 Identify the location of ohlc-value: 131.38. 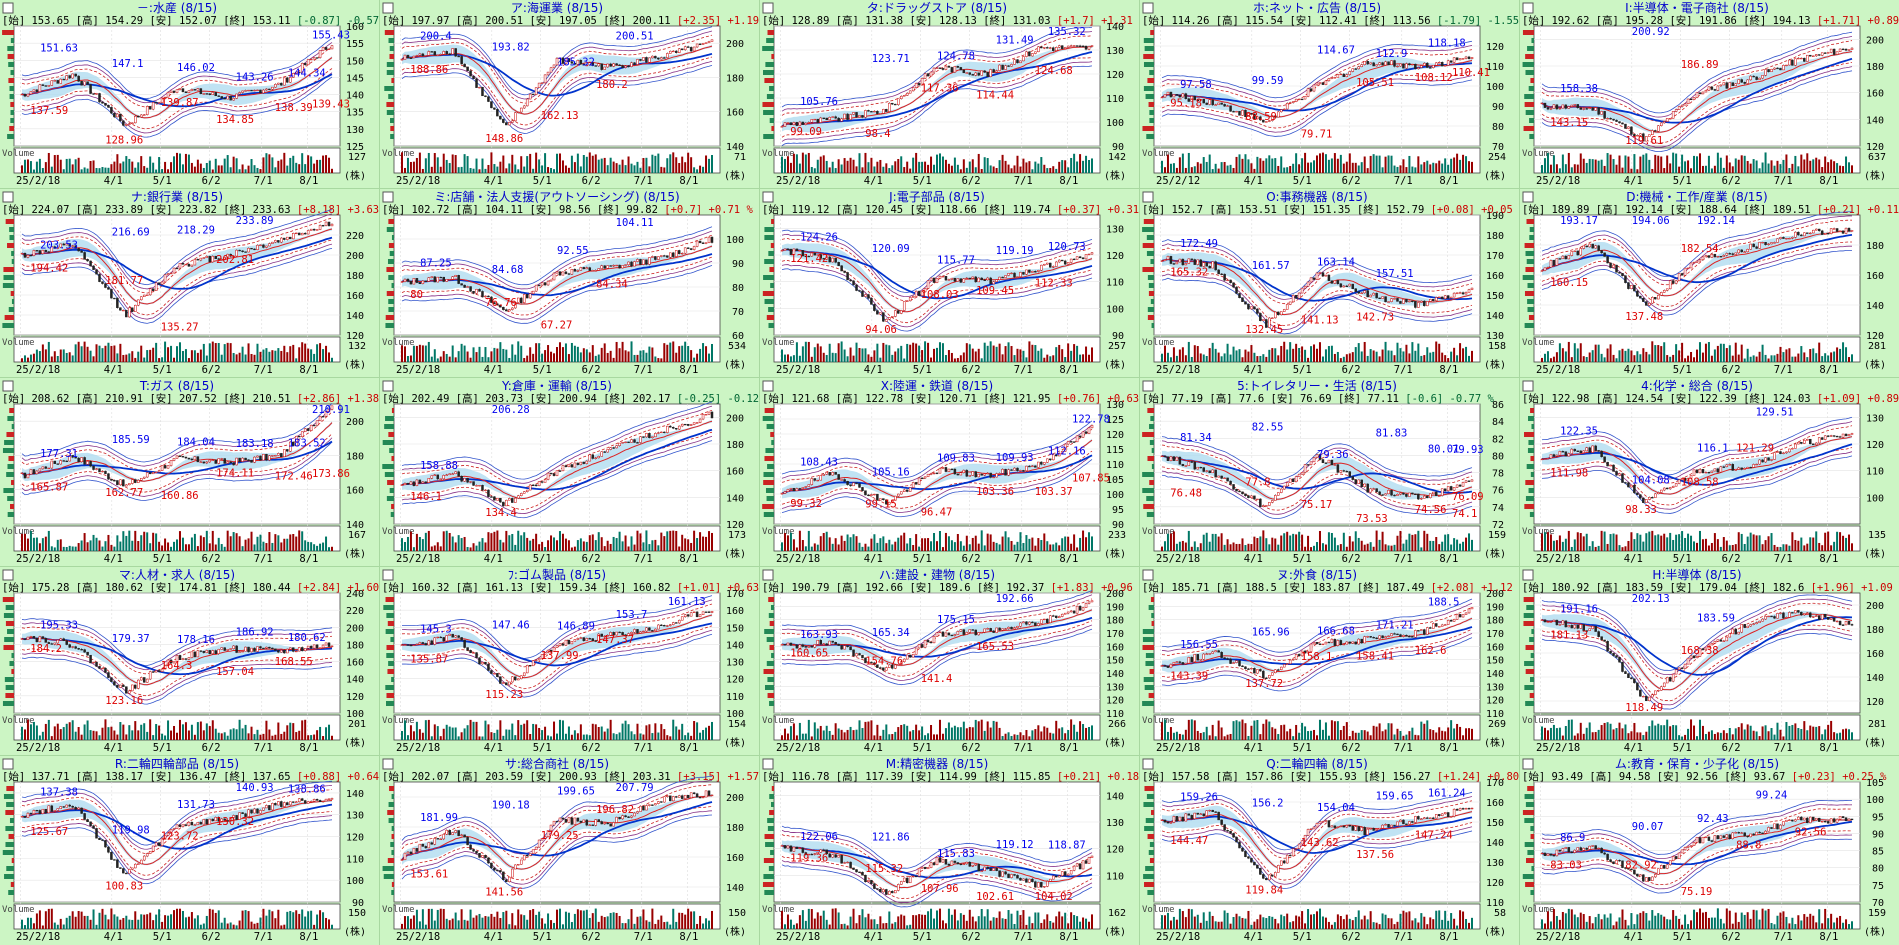
(884, 21).